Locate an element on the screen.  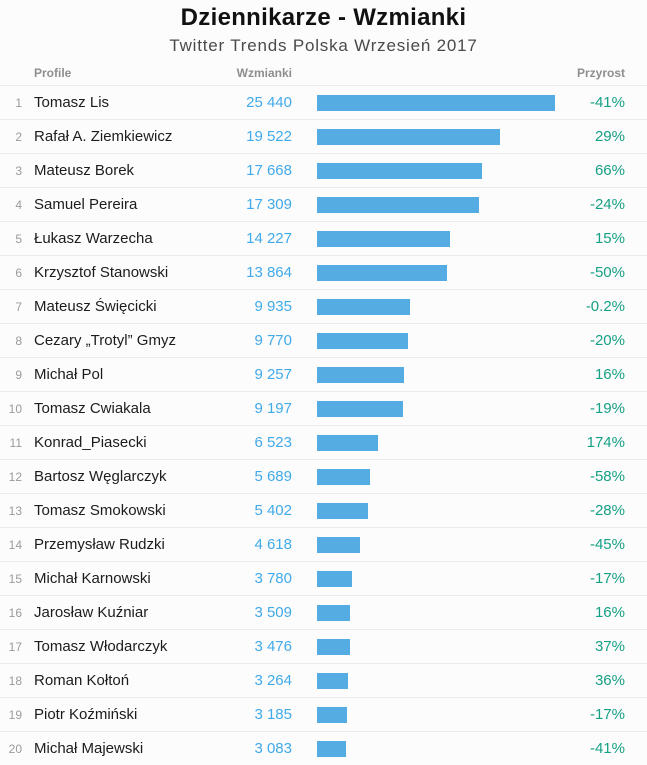
mentions-value: 25 440 is located at coordinates (269, 102).